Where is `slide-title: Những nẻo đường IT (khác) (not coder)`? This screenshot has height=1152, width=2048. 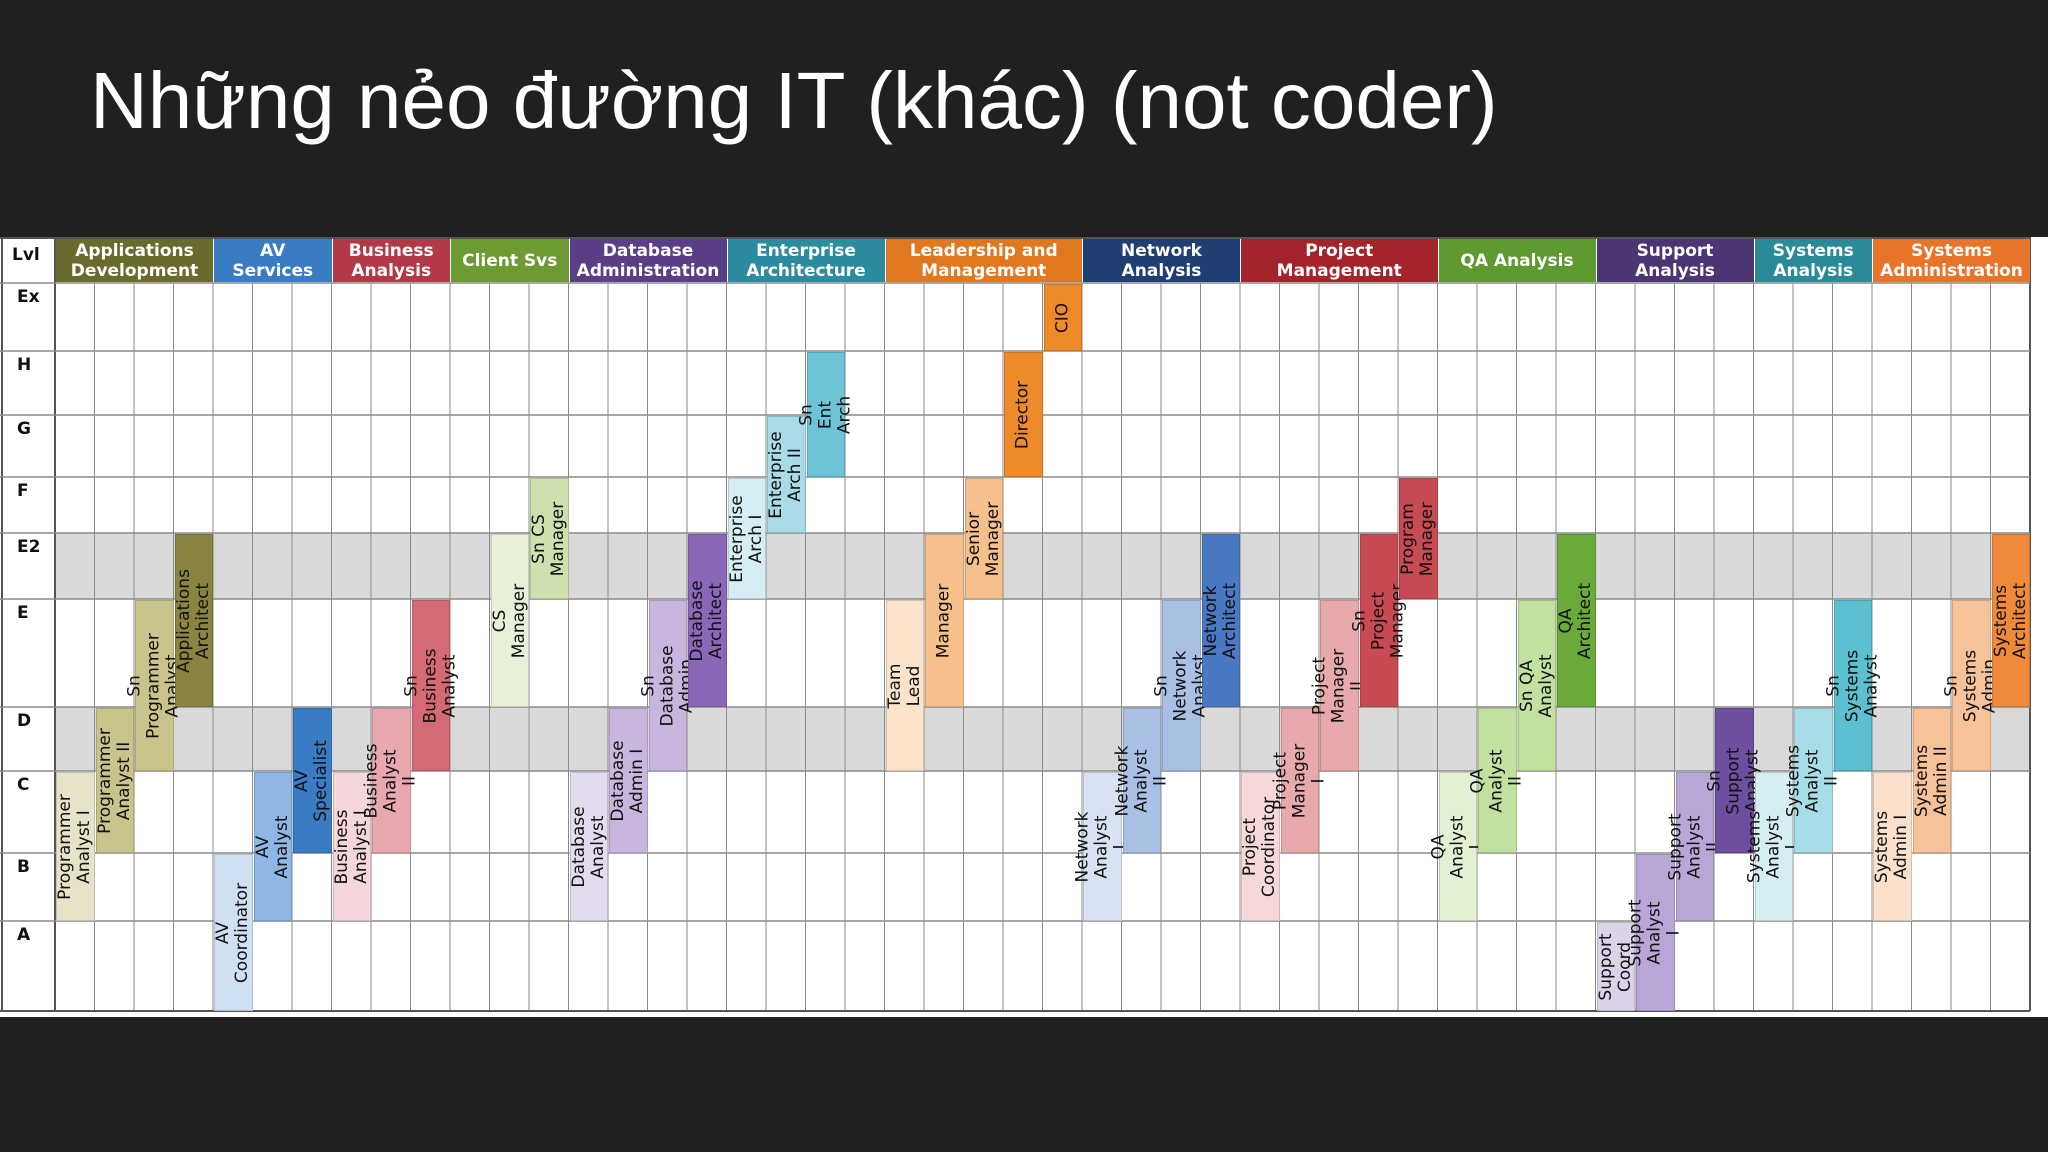
slide-title: Những nẻo đường IT (khác) (not coder) is located at coordinates (794, 100).